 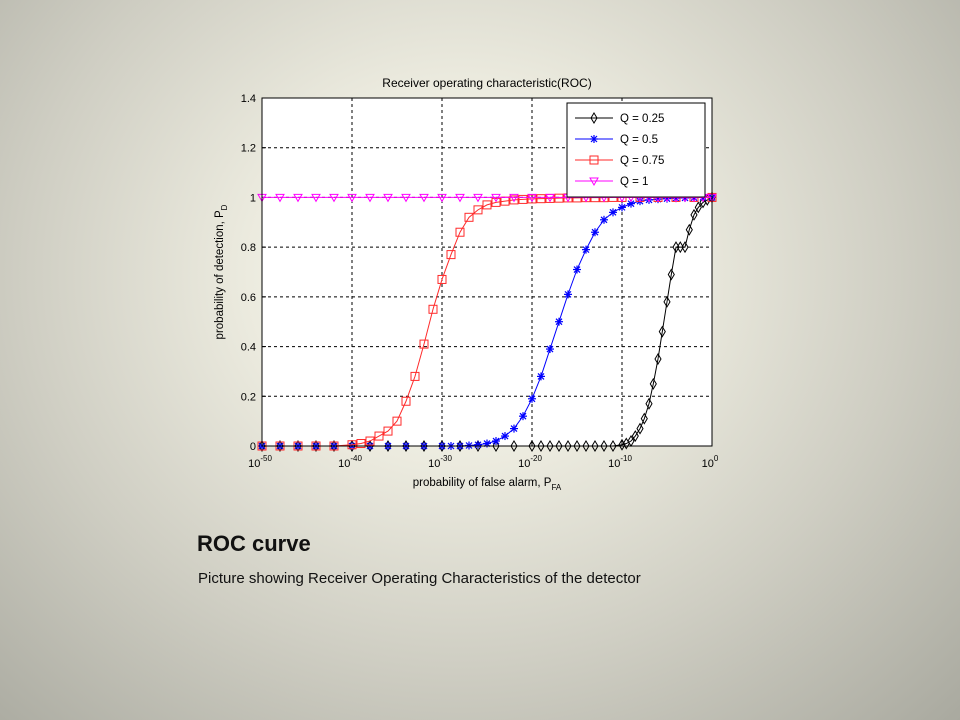 What do you see at coordinates (248, 248) in the screenshot?
I see `y-tick-label: 0.8` at bounding box center [248, 248].